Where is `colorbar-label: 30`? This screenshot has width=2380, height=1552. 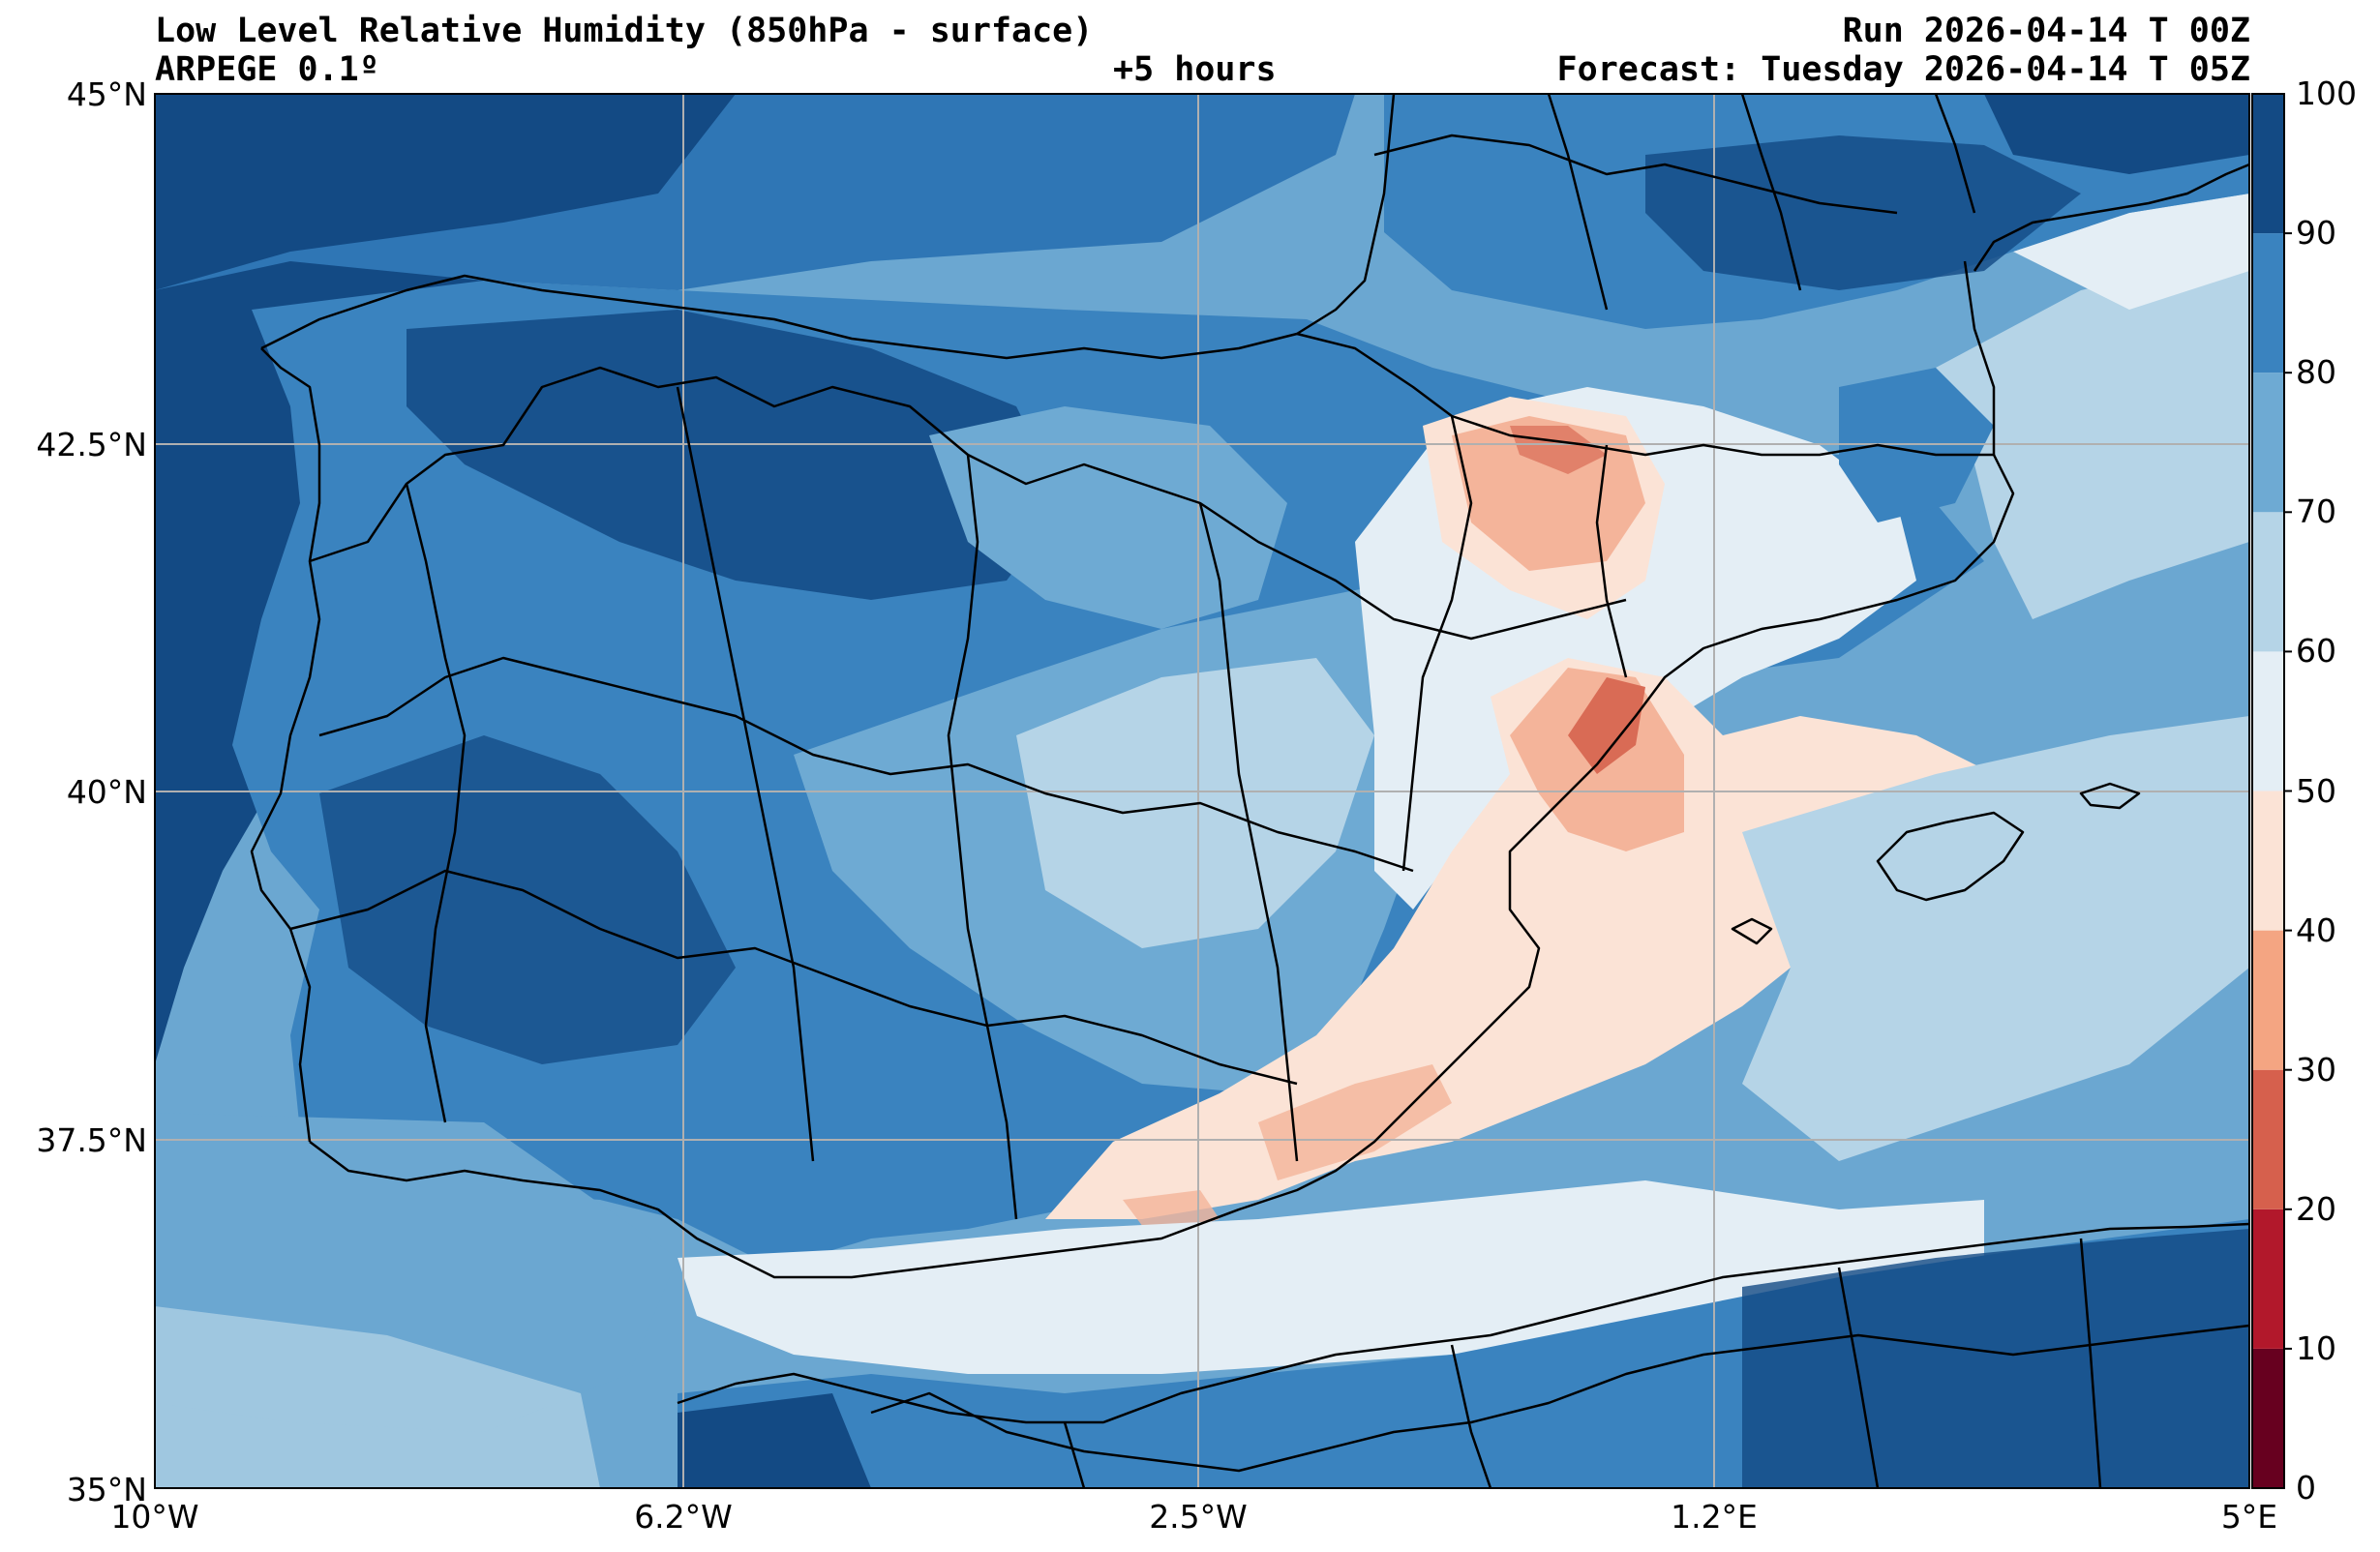
colorbar-label: 30 is located at coordinates (2316, 1070).